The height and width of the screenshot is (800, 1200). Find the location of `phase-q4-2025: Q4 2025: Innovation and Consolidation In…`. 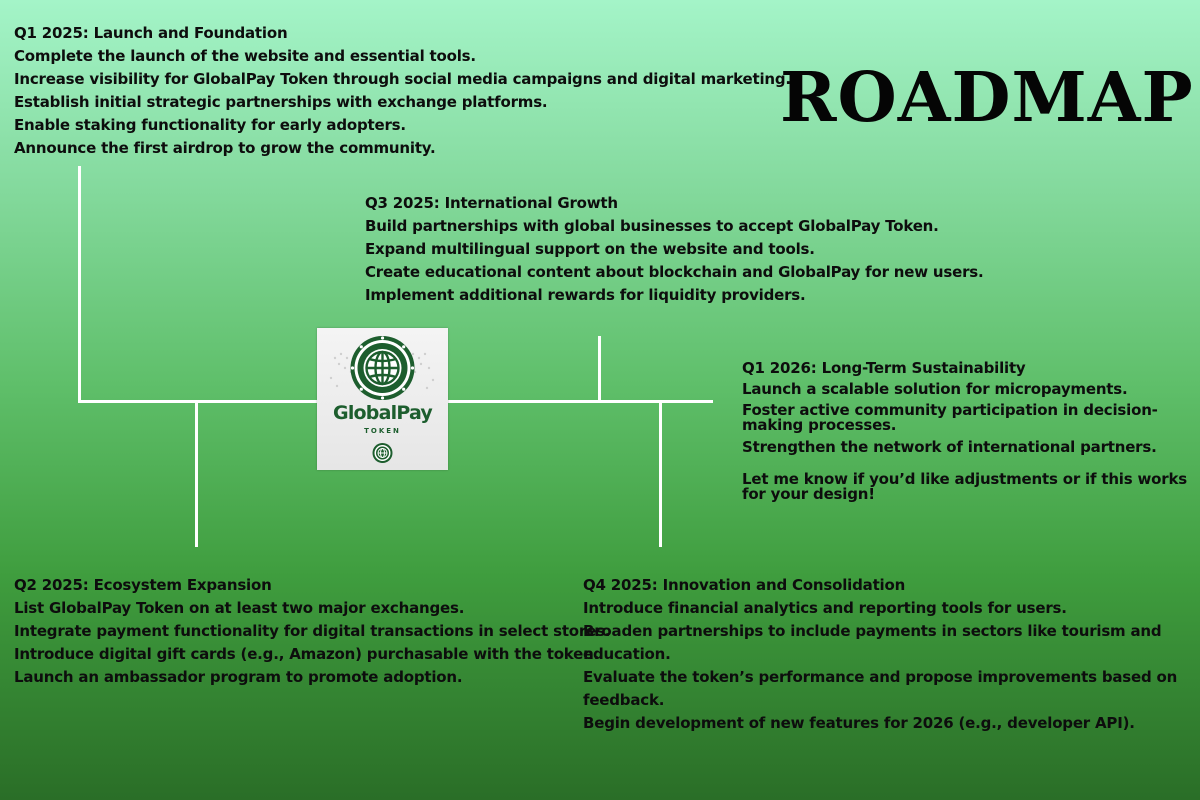

phase-q4-2025: Q4 2025: Innovation and Consolidation In… is located at coordinates (891, 654).